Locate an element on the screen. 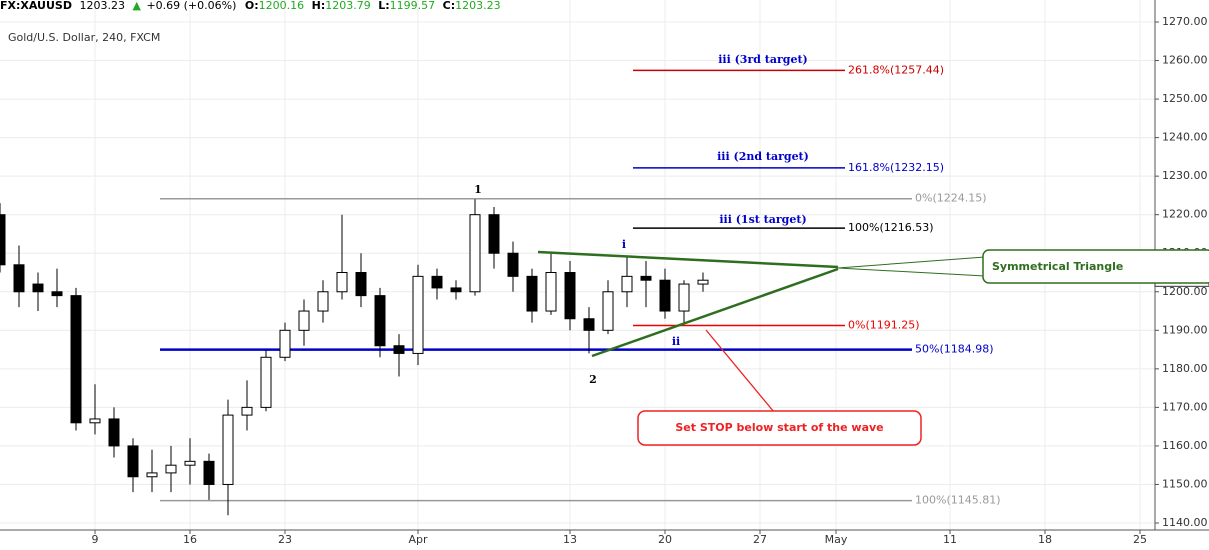 This screenshot has height=550, width=1209. y-tick-label: 1220.00 is located at coordinates (1185, 214).